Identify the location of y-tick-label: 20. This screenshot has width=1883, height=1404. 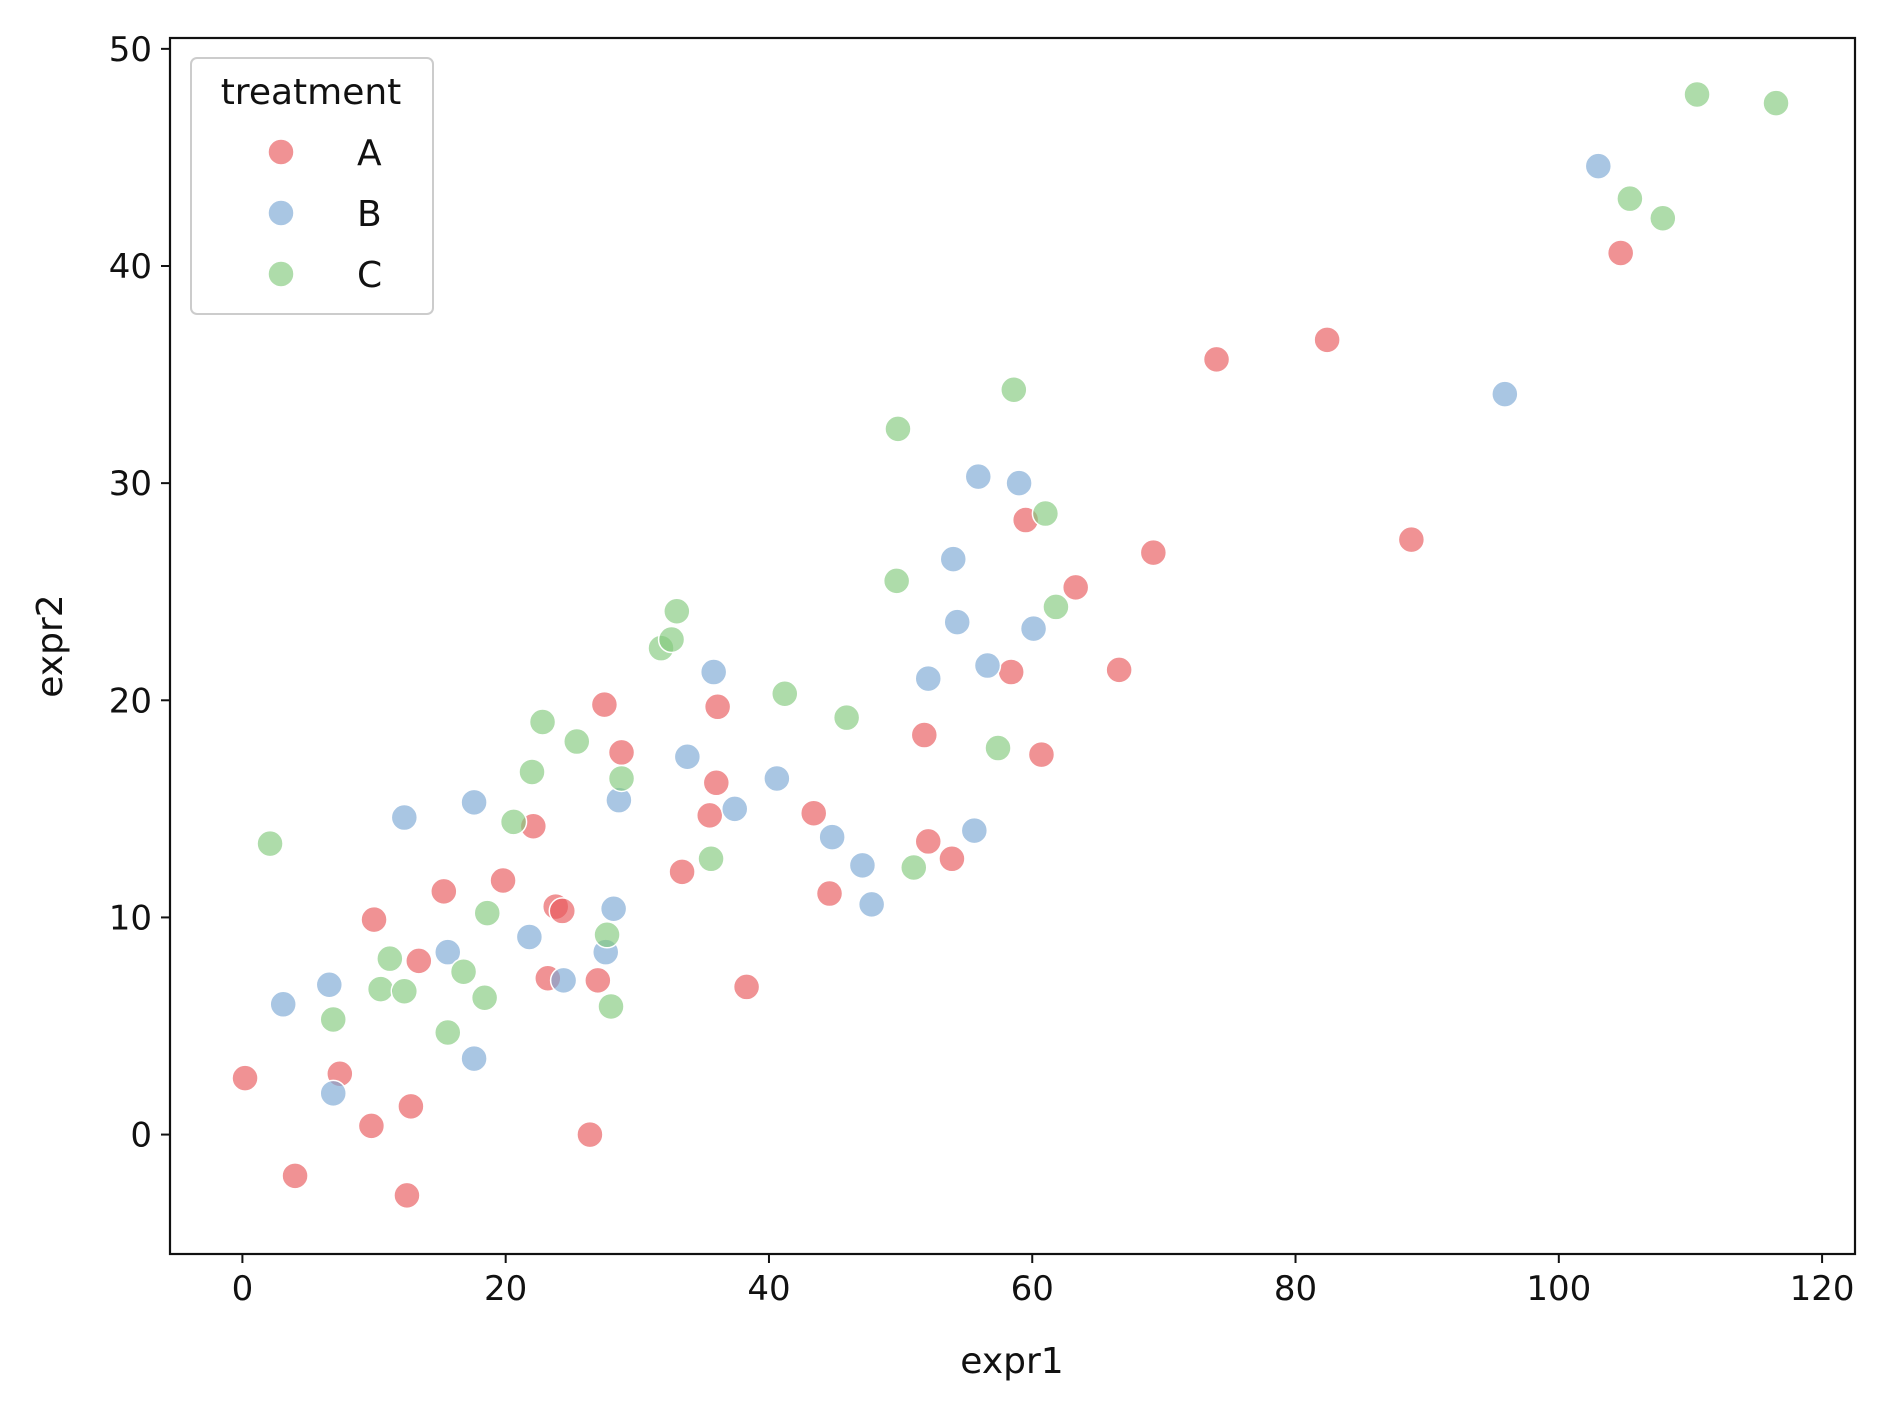
(130, 701).